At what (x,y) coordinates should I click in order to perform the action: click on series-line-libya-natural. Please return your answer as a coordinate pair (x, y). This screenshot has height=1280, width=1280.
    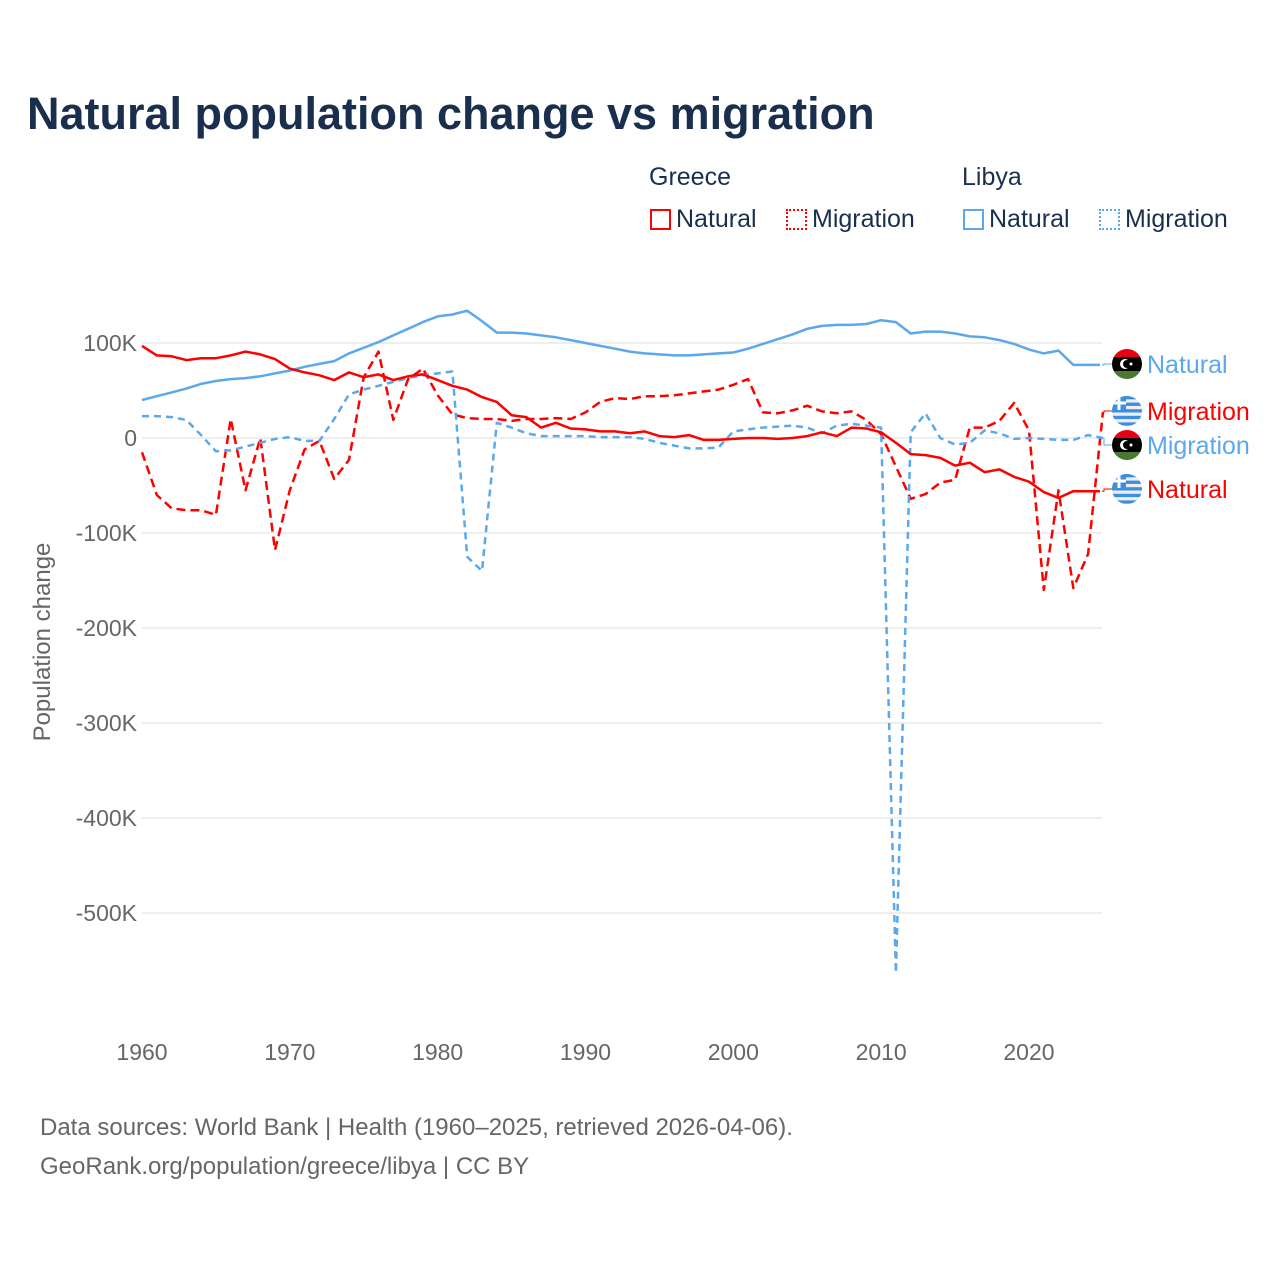
    Looking at the image, I should click on (620, 355).